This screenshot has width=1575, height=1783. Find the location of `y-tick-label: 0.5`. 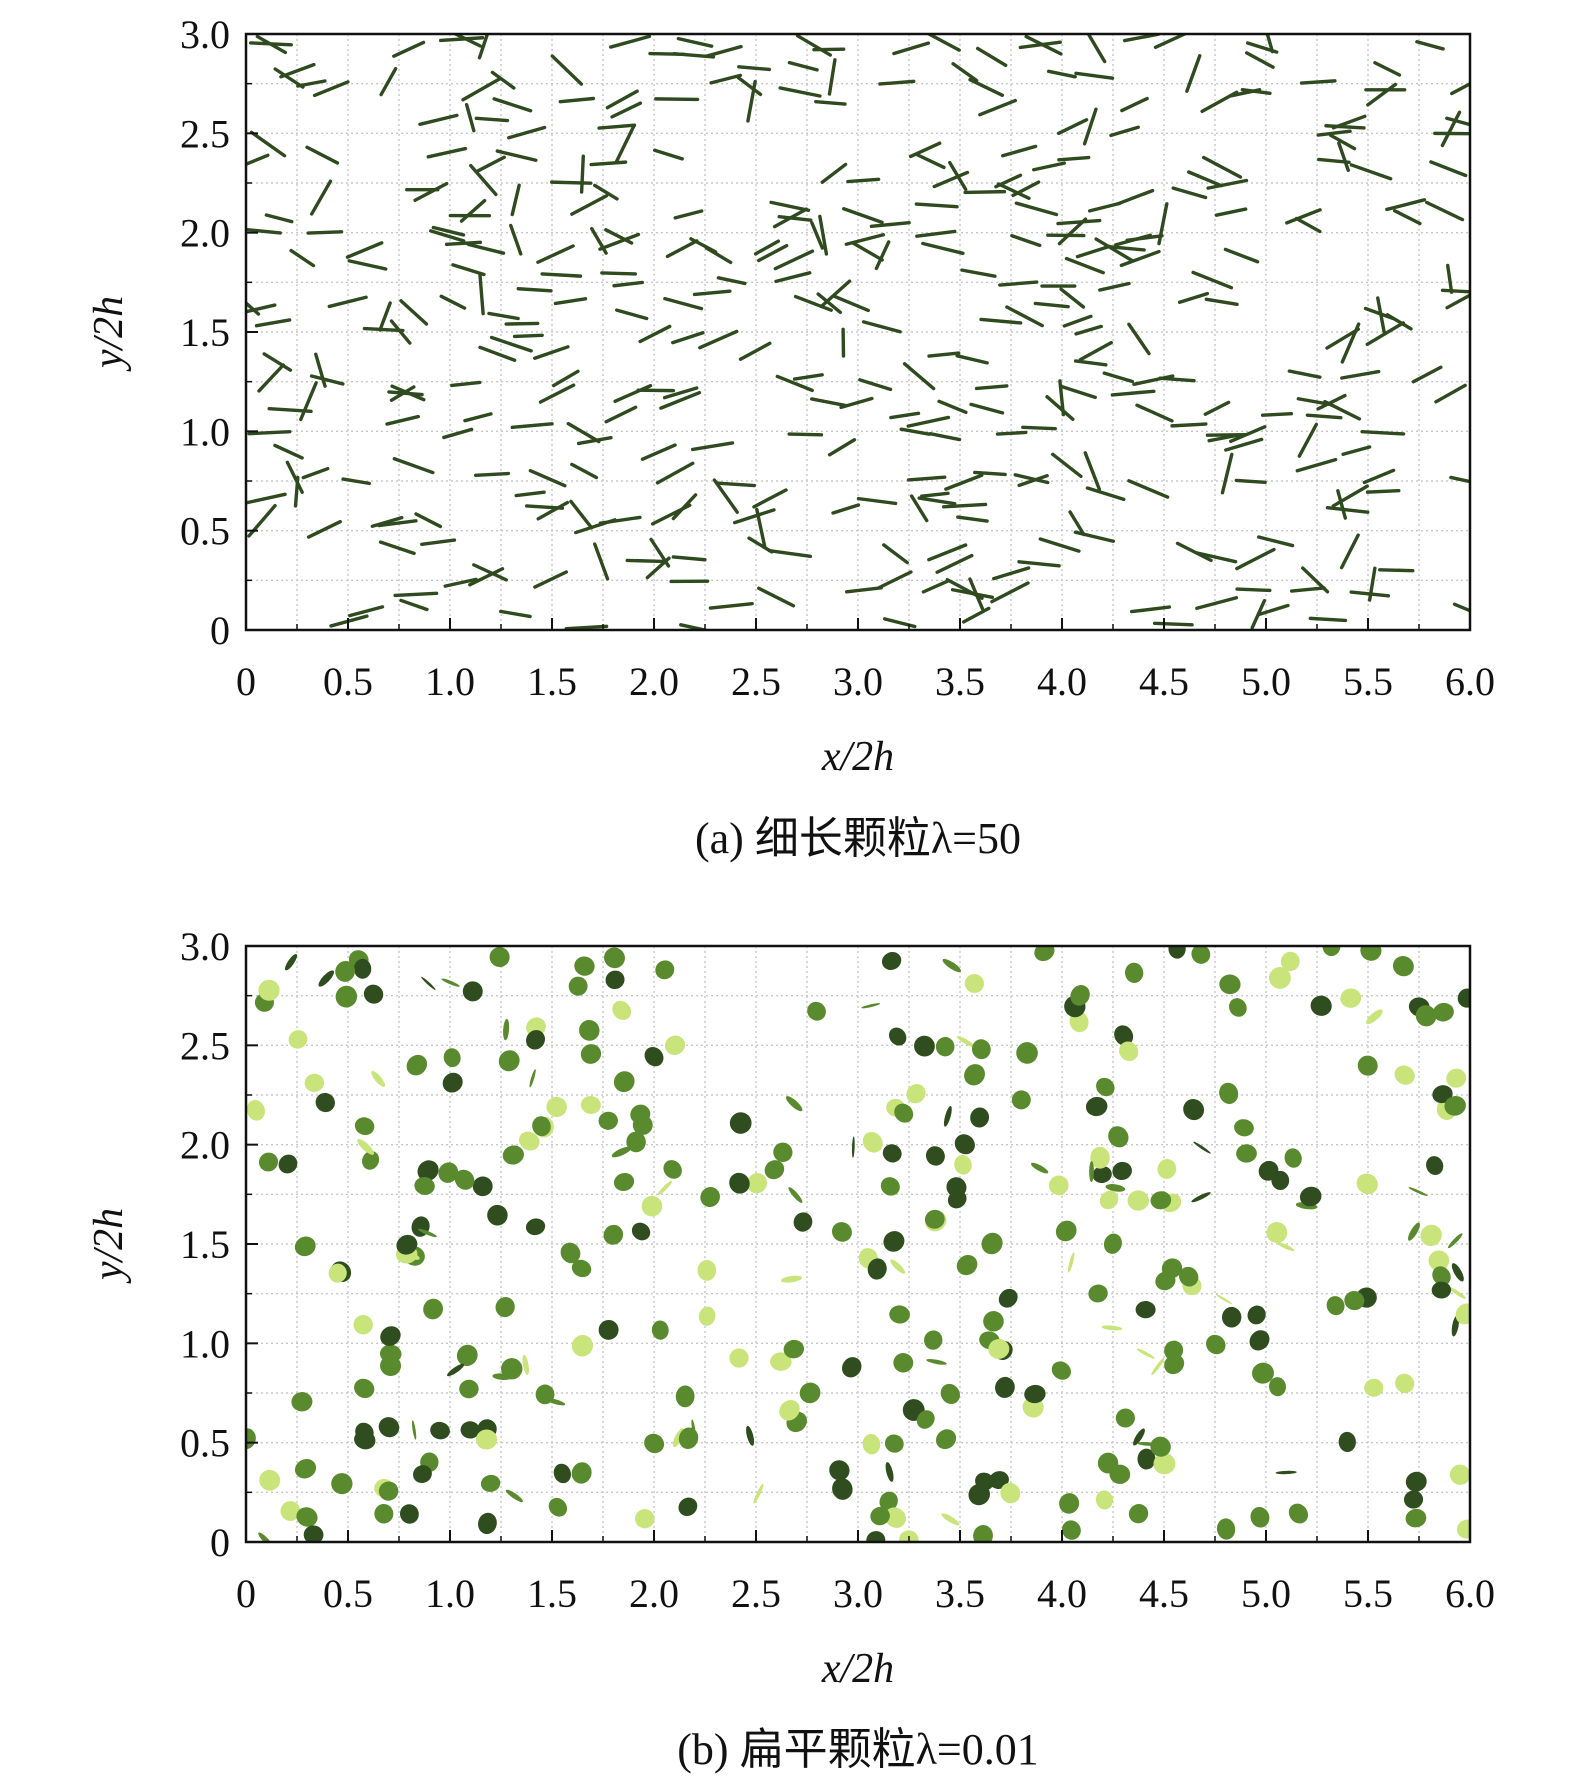

y-tick-label: 0.5 is located at coordinates (205, 1443).